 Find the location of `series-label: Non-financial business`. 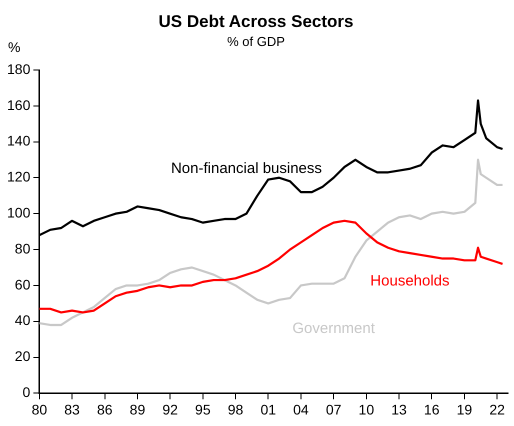

series-label: Non-financial business is located at coordinates (246, 168).